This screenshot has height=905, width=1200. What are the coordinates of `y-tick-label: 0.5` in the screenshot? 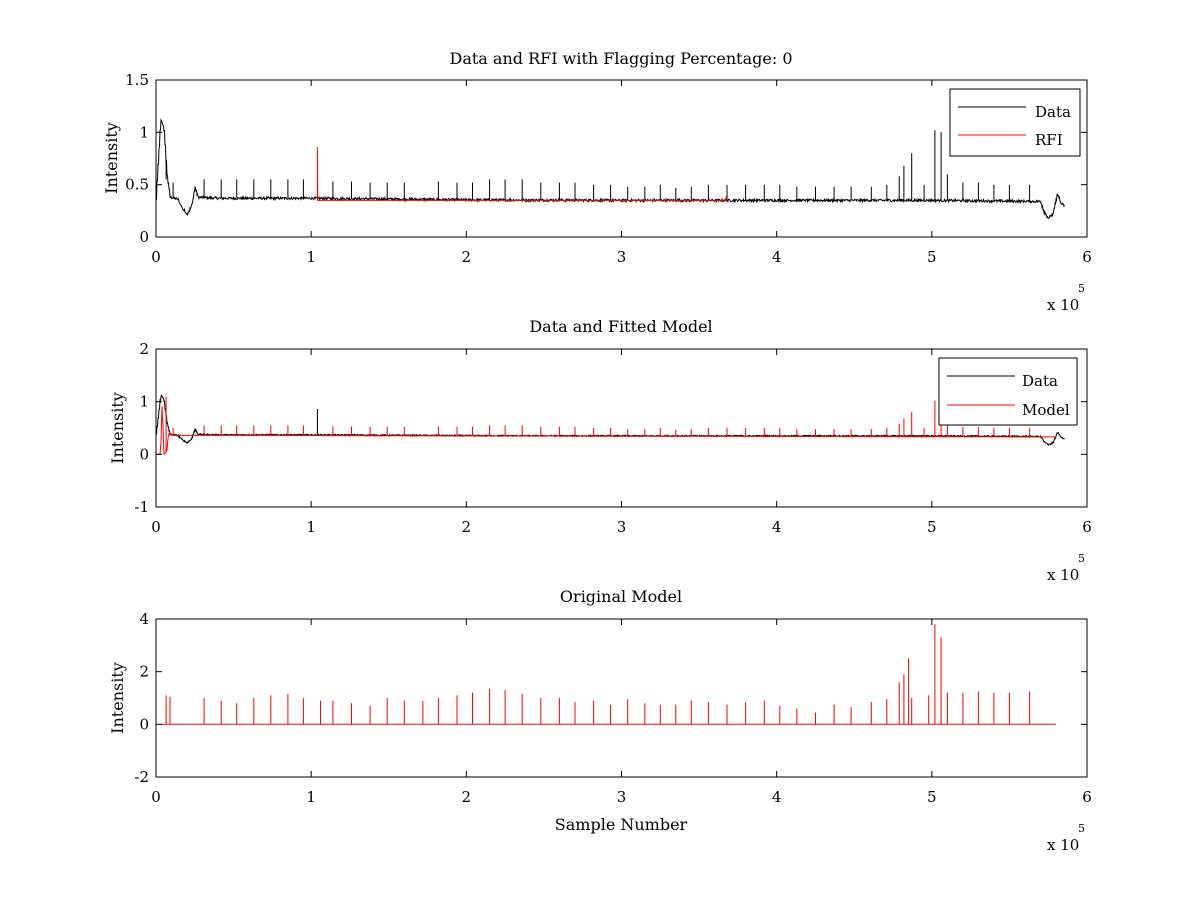 It's located at (137, 185).